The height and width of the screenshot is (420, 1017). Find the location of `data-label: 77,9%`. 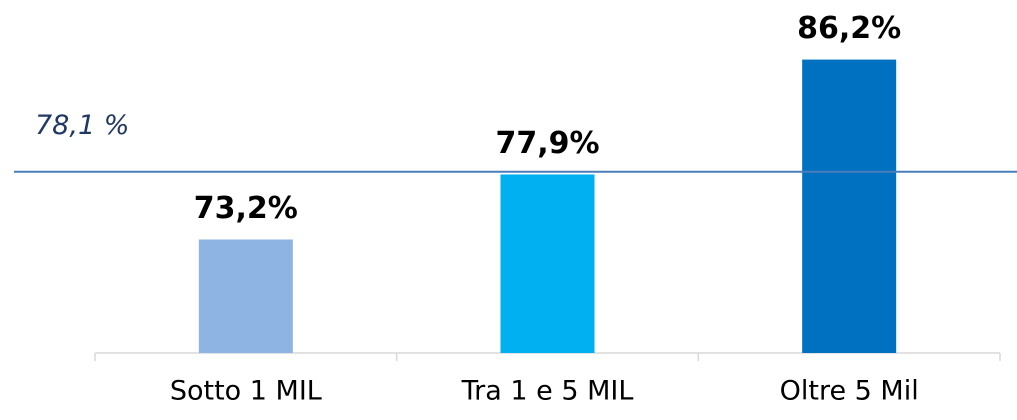

data-label: 77,9% is located at coordinates (547, 143).